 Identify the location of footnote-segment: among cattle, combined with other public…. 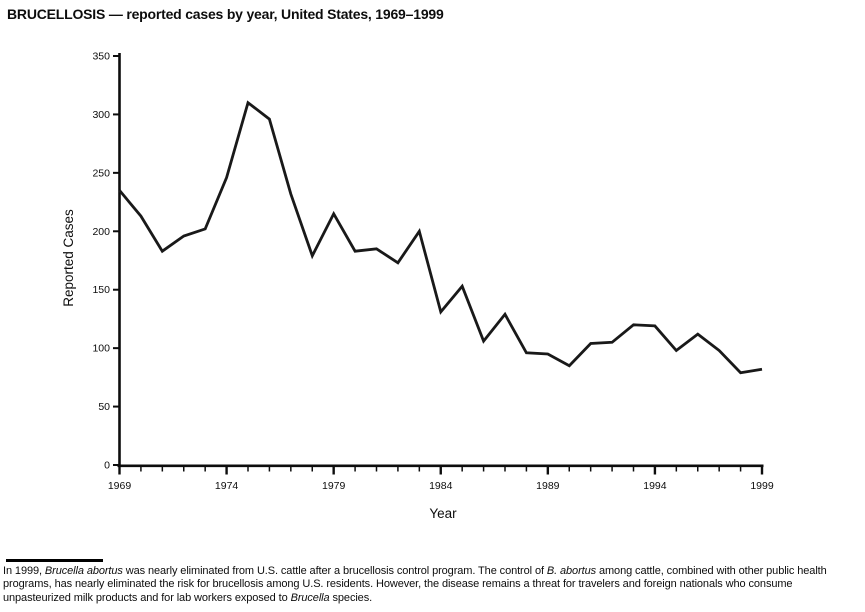
(415, 584).